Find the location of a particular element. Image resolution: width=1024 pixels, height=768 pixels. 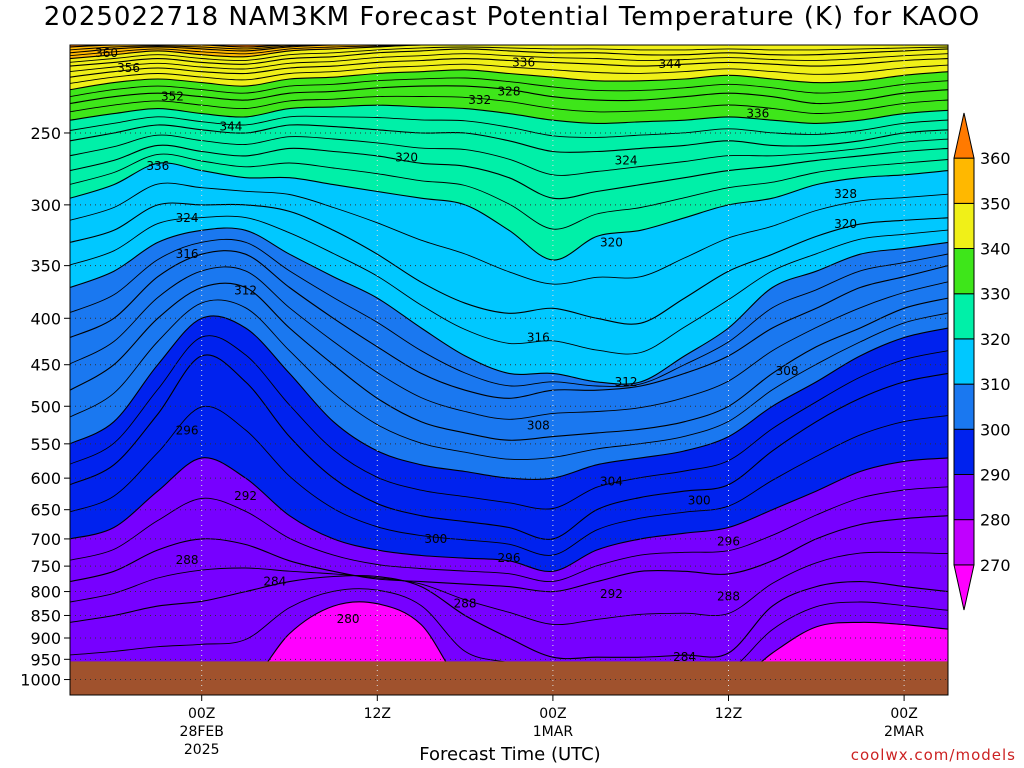

x-tick-label: 2MAR is located at coordinates (904, 732).